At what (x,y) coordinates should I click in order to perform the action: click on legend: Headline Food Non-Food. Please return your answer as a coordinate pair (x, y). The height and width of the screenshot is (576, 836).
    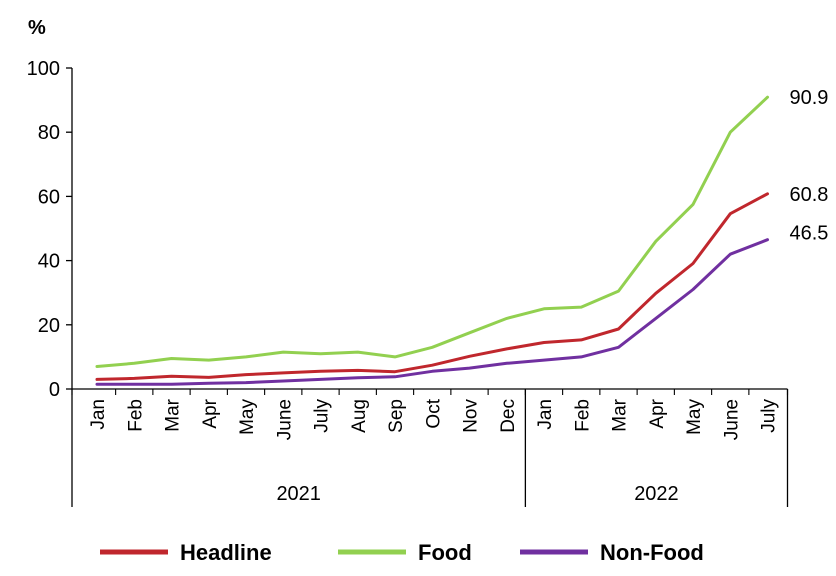
    Looking at the image, I should click on (402, 552).